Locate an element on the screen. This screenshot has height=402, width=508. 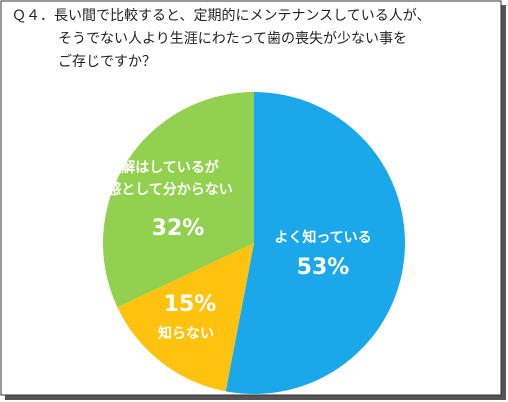
value-label: 32% is located at coordinates (178, 228).